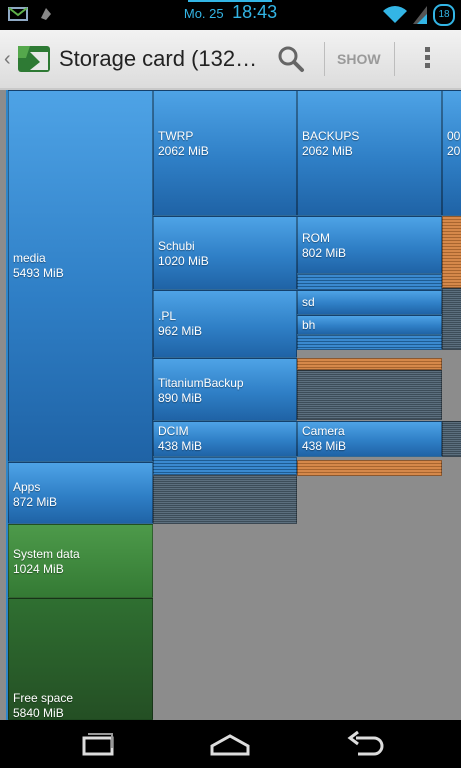 The height and width of the screenshot is (768, 461). I want to click on tile-label: DCIM 438 MiB, so click(180, 439).